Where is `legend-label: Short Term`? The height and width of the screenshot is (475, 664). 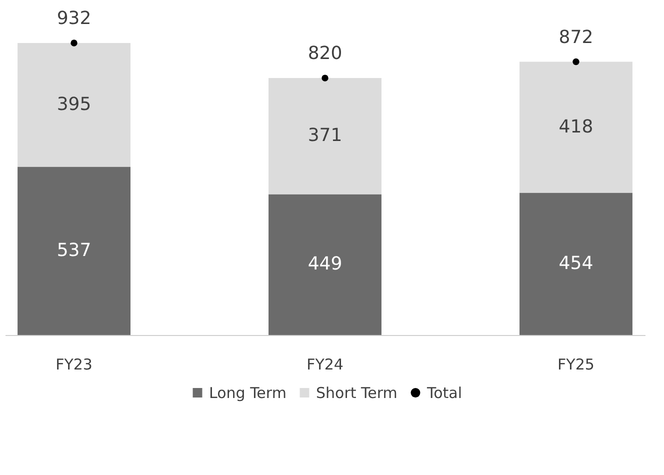
legend-label: Short Term is located at coordinates (357, 393).